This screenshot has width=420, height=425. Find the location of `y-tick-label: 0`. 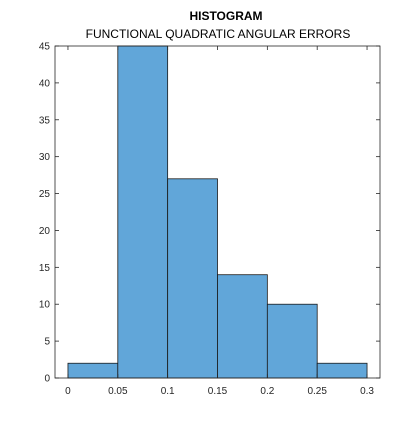

y-tick-label: 0 is located at coordinates (47, 379).